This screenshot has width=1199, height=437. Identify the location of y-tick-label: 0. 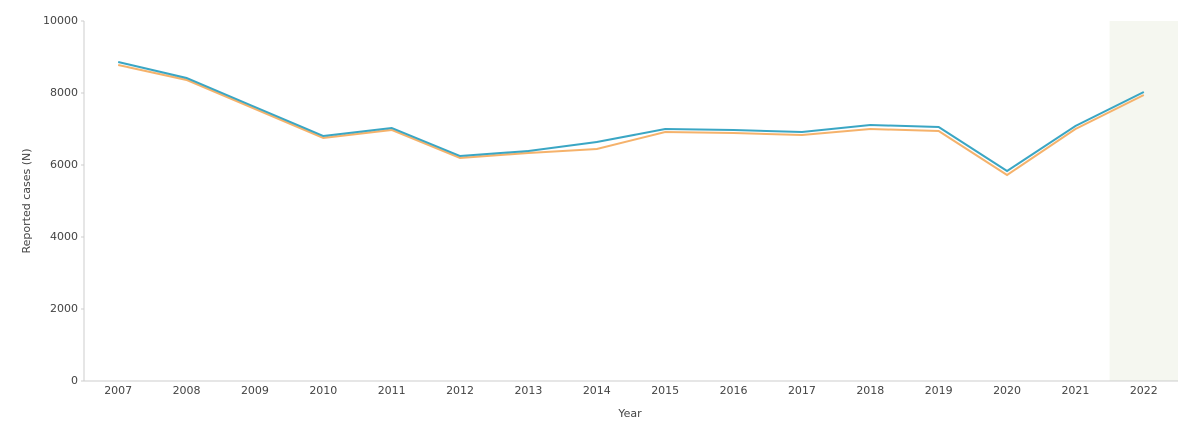
(74, 380).